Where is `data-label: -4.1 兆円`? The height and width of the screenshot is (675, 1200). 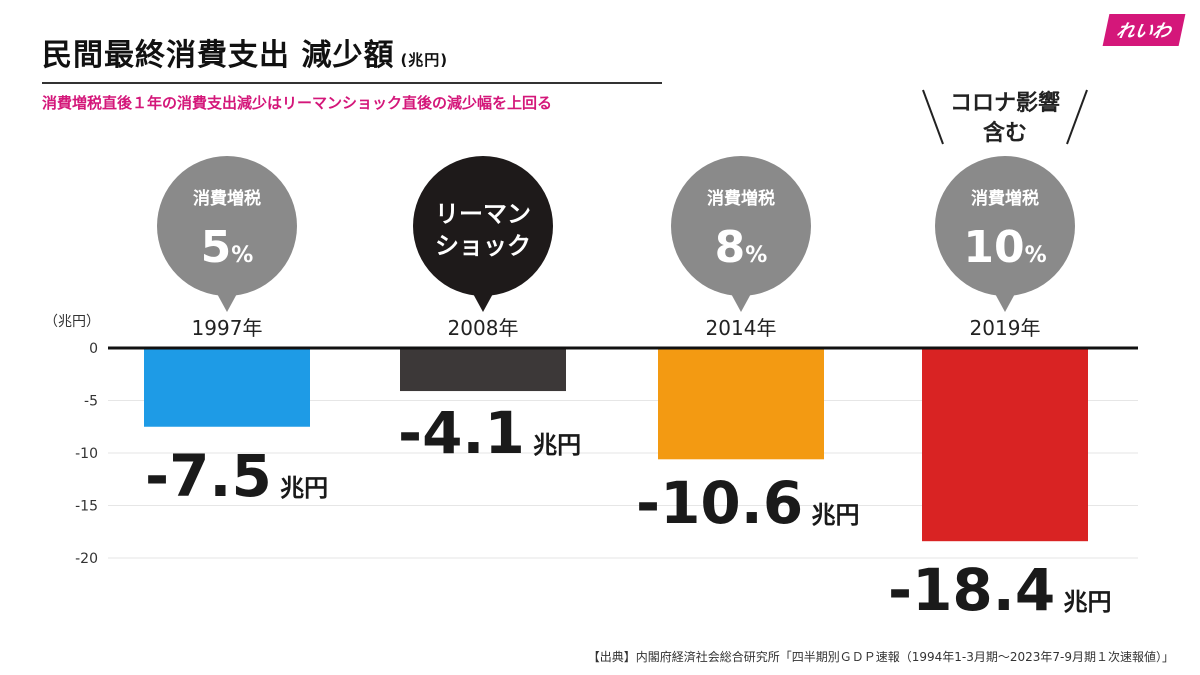
data-label: -4.1 兆円 is located at coordinates (489, 433).